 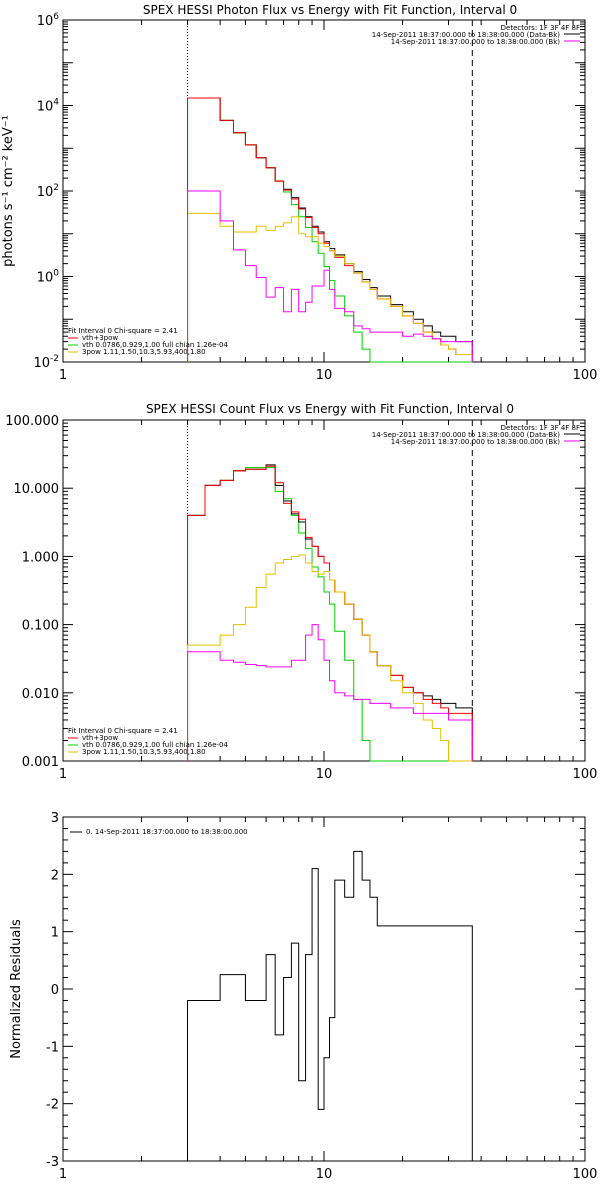 I want to click on panel1-info-line-1: Detectors: 1F 3F 4F 8F, so click(x=540, y=28).